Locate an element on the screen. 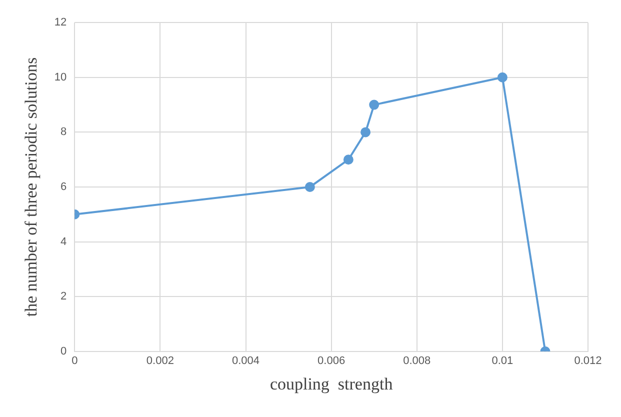 This screenshot has height=417, width=621. y-tick-label: 8 is located at coordinates (63, 132).